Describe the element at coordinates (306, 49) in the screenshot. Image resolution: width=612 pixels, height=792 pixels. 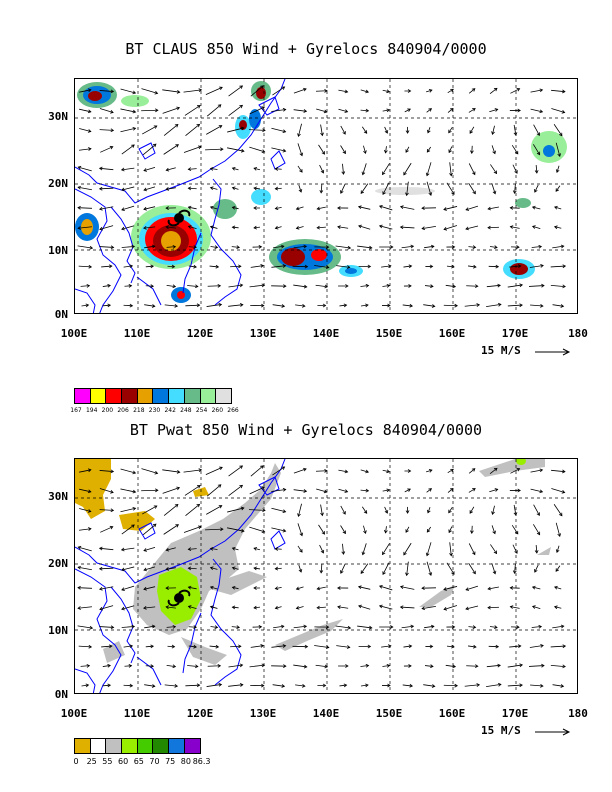
I see `panel1-title: BT CLAUS 850 Wind + Gyrelocs 840904/0000` at that location.